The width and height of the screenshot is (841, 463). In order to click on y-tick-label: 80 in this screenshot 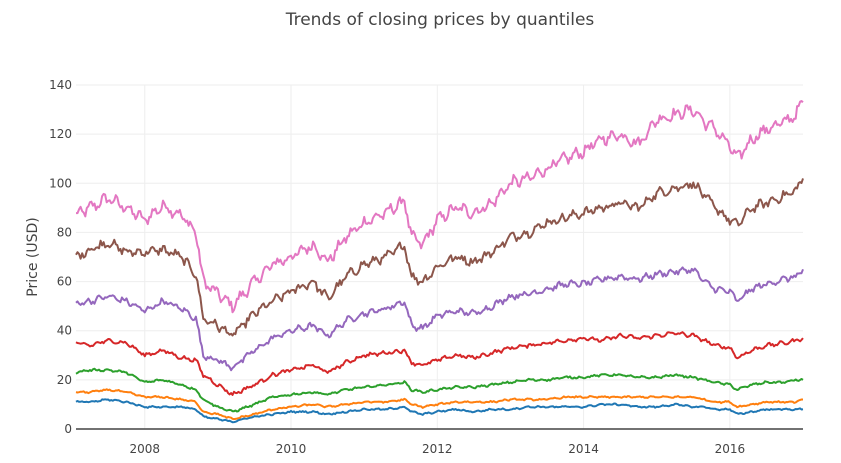, I will do `click(64, 232)`.